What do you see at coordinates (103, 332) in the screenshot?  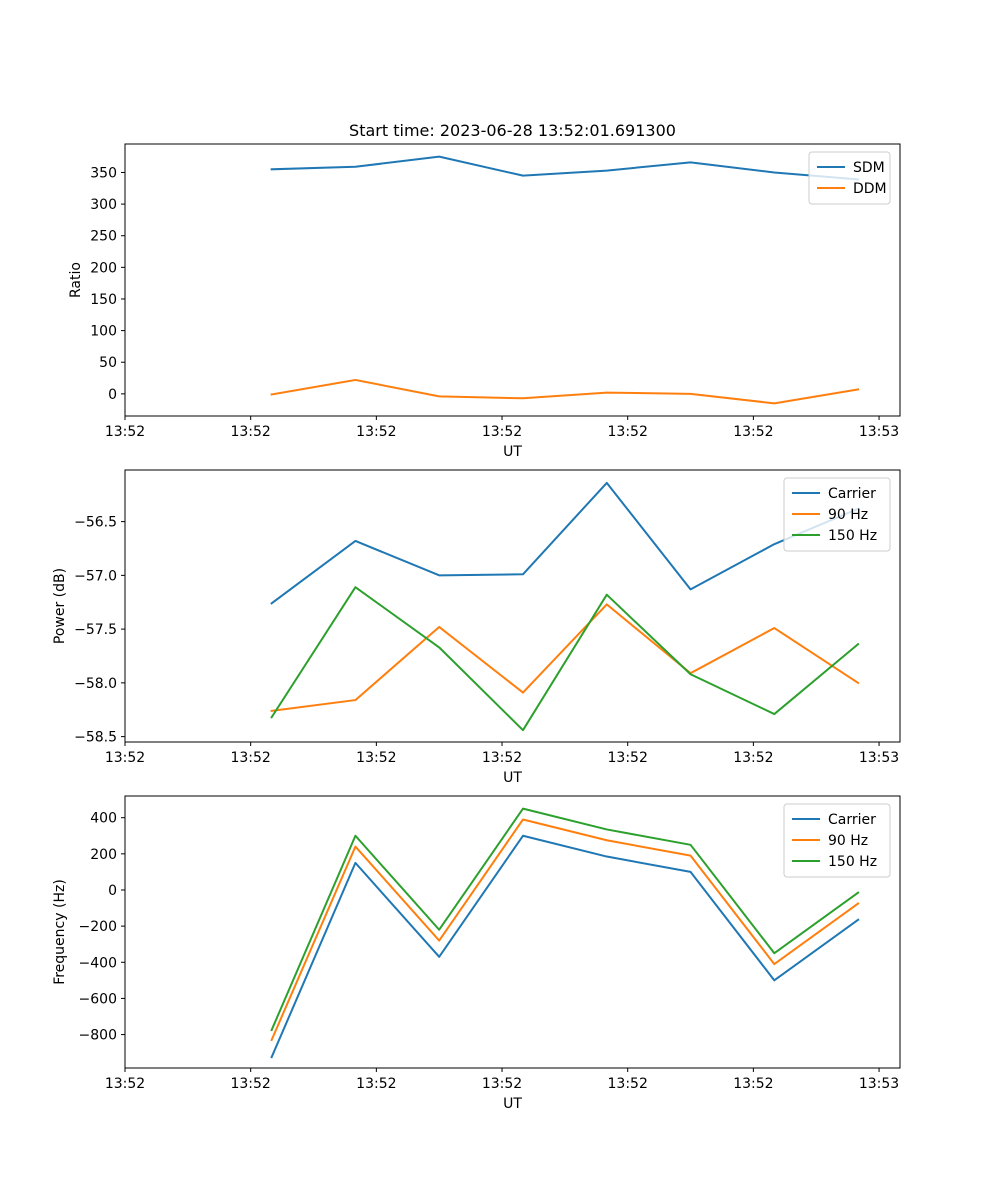 I see `y-tick-label: 100` at bounding box center [103, 332].